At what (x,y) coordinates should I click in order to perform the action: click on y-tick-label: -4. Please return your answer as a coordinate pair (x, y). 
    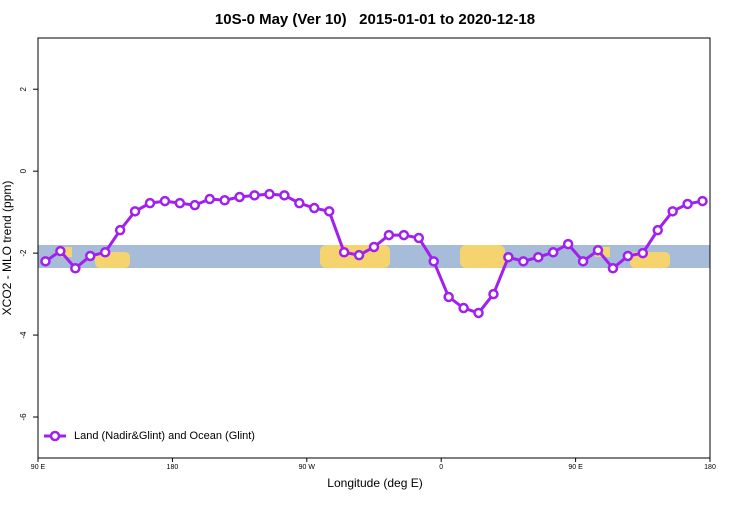
    Looking at the image, I should click on (23, 335).